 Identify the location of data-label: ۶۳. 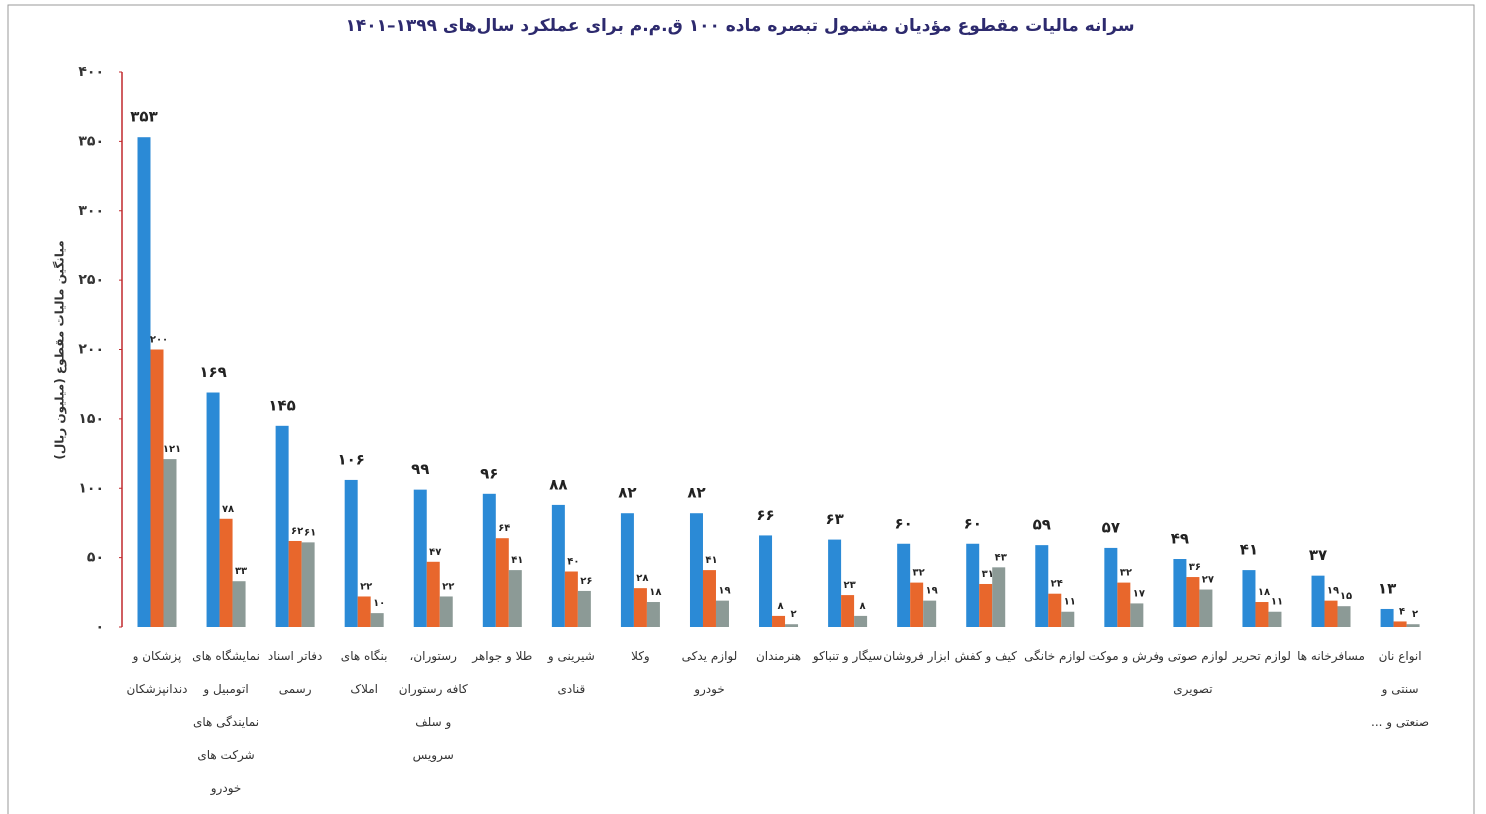
(834, 519).